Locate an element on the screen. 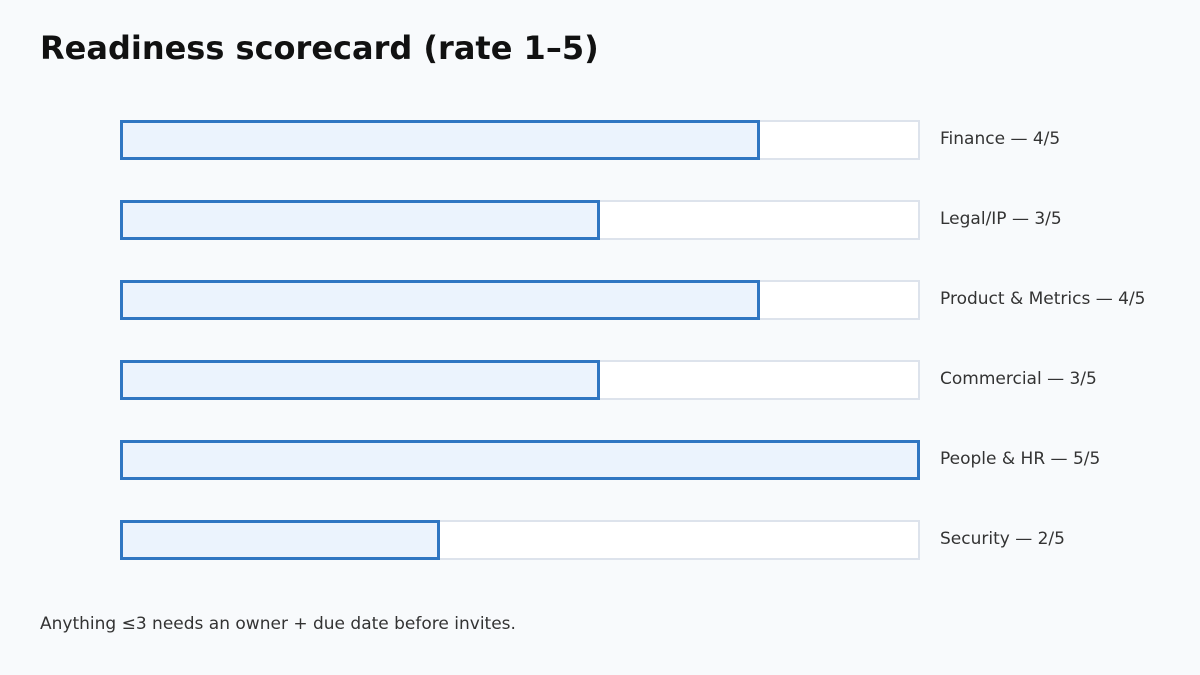 The image size is (1200, 675). score-row-people-hr: People & HR — 5/5 is located at coordinates (650, 460).